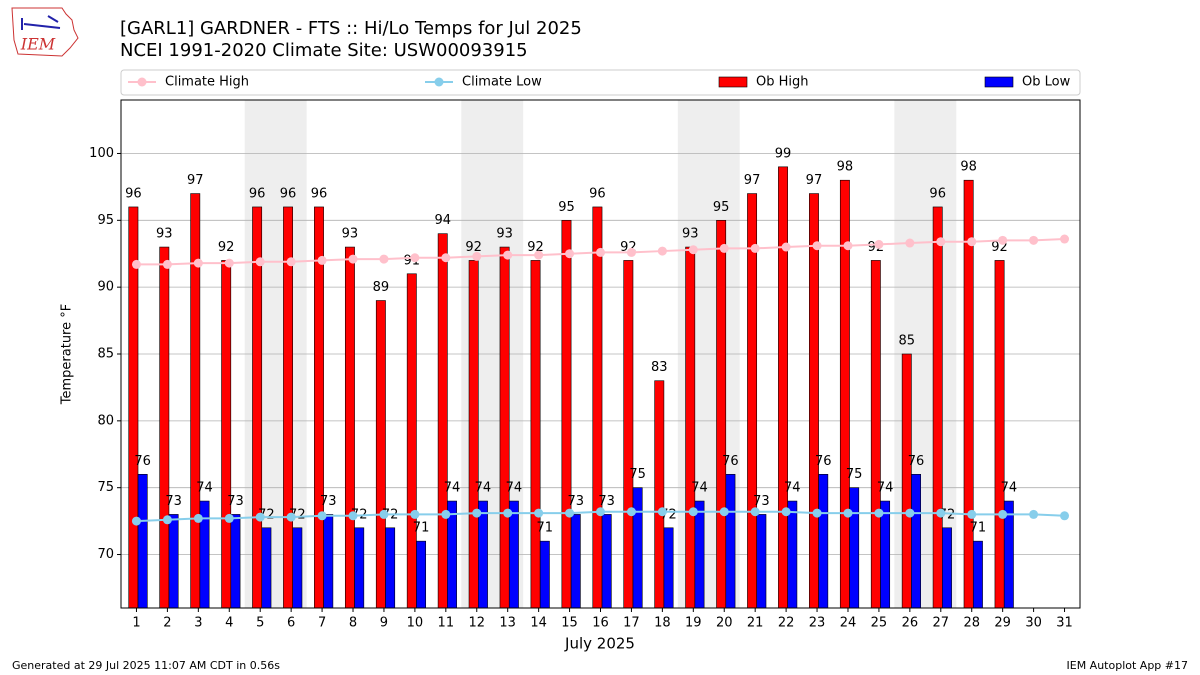 Image resolution: width=1200 pixels, height=675 pixels. What do you see at coordinates (879, 623) in the screenshot?
I see `x-tick-label: 25` at bounding box center [879, 623].